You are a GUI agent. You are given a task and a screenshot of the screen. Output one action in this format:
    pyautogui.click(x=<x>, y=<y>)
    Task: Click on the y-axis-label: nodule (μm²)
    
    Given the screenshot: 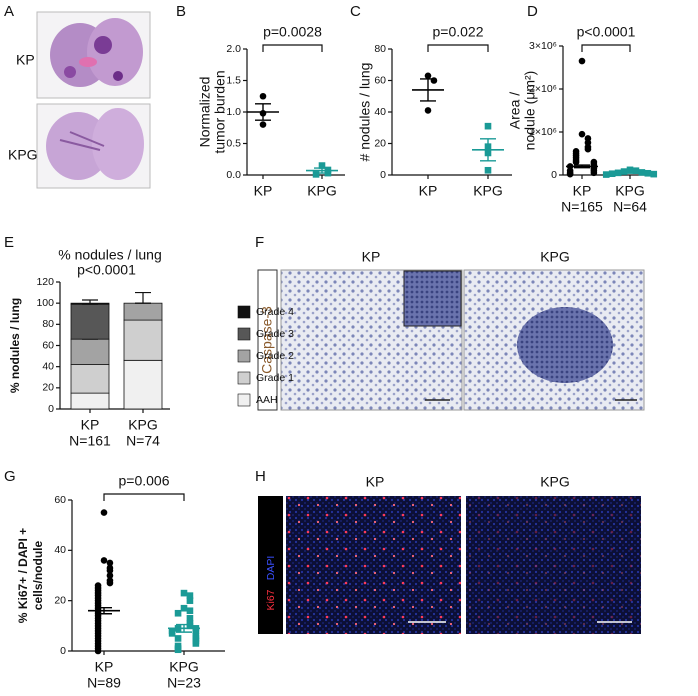 What is the action you would take?
    pyautogui.click(x=530, y=111)
    